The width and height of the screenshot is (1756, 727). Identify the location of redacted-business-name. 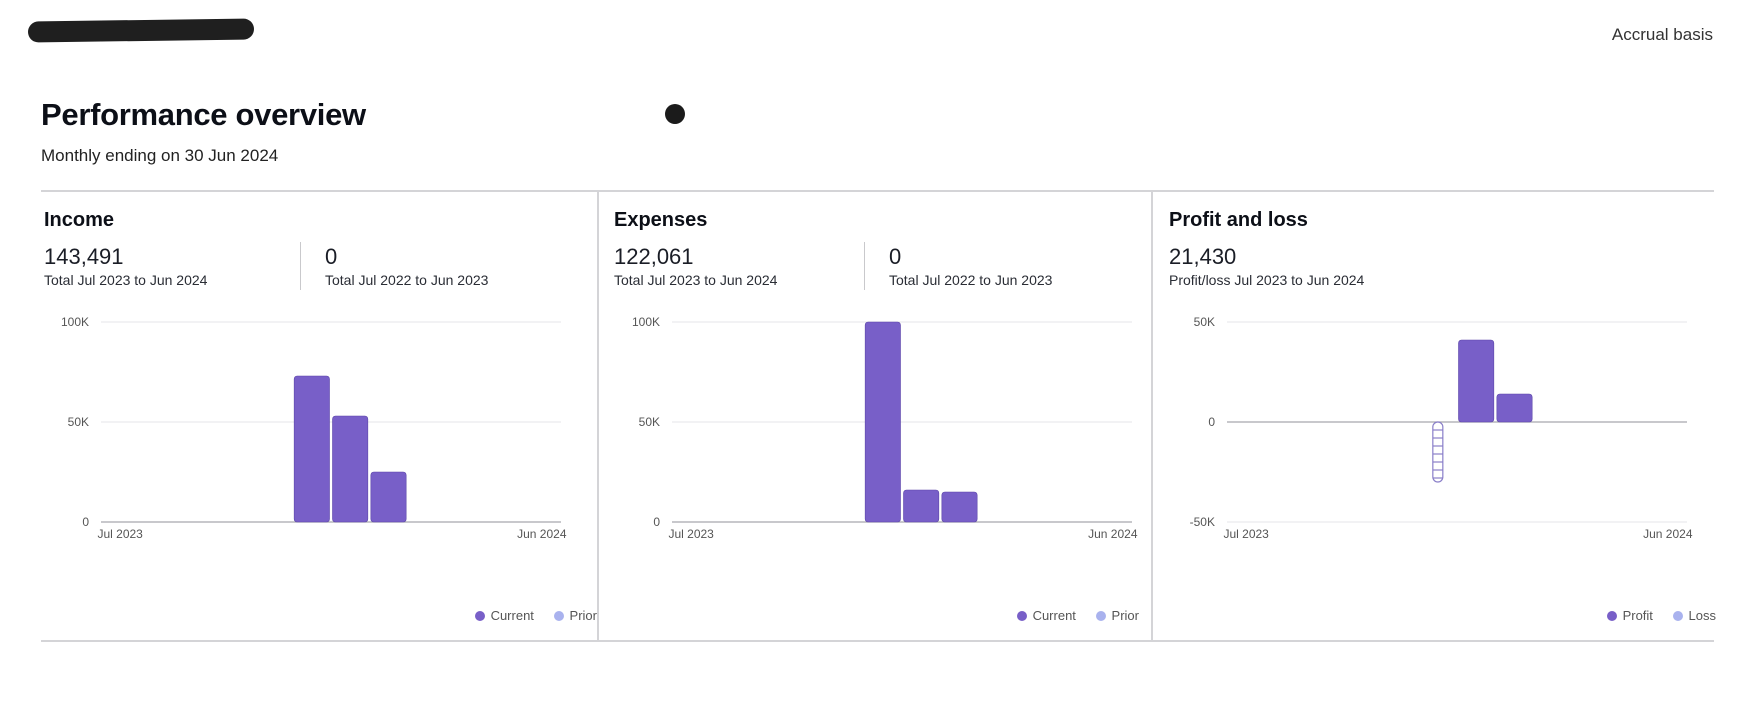
(141, 30).